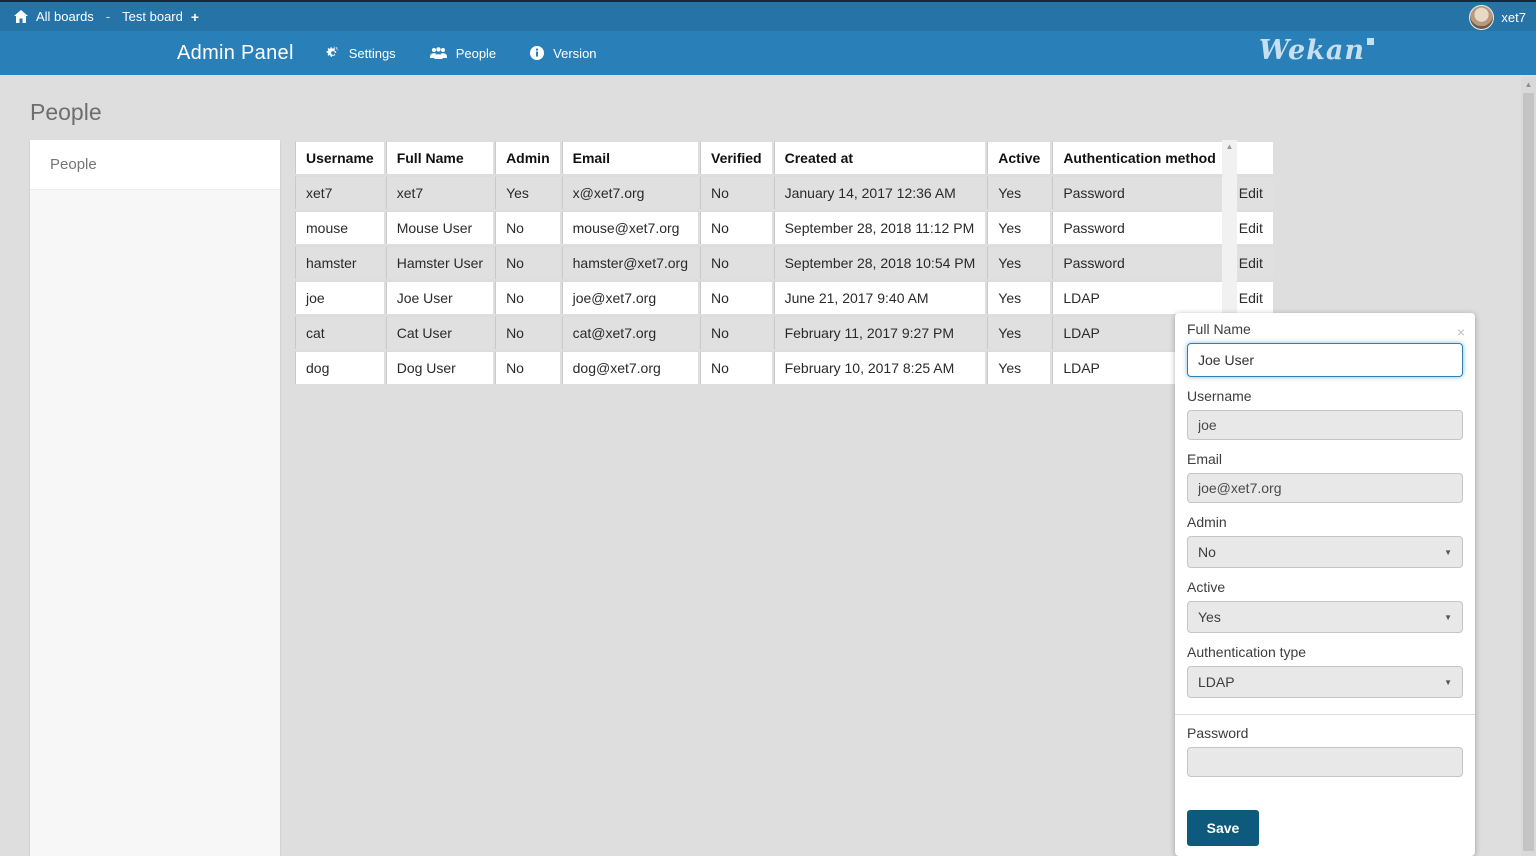 The image size is (1536, 856). What do you see at coordinates (65, 16) in the screenshot?
I see `breadcrumb-all-boards: All boards` at bounding box center [65, 16].